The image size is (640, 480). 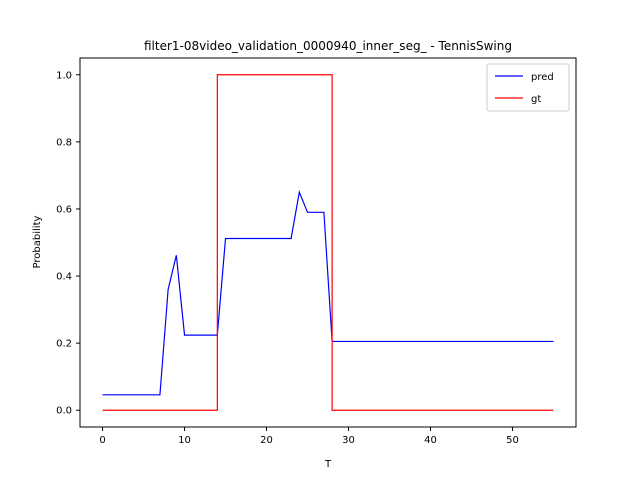 What do you see at coordinates (64, 209) in the screenshot?
I see `y-tick-label: 0.6` at bounding box center [64, 209].